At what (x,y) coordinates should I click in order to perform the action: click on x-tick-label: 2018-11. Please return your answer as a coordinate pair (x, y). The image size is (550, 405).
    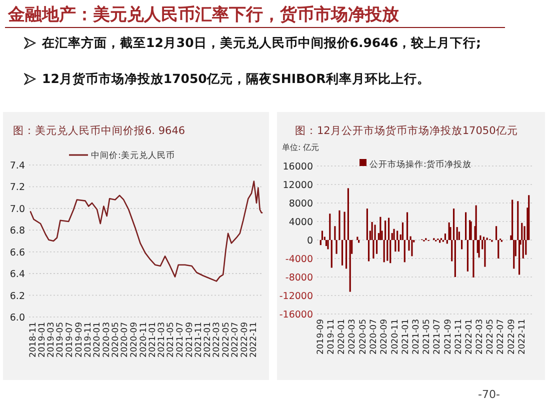
    Looking at the image, I should click on (33, 340).